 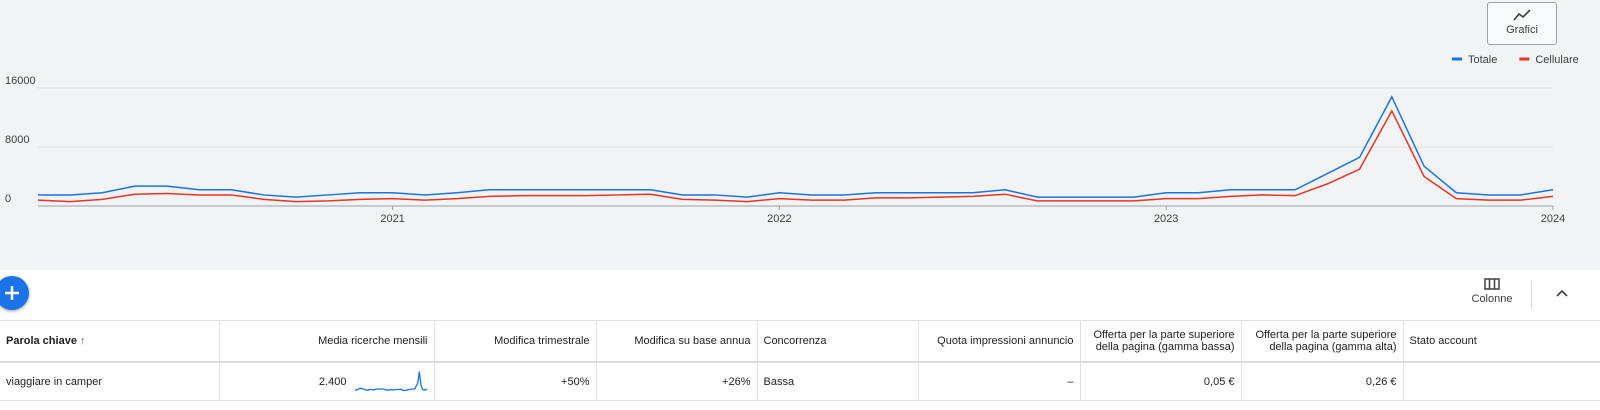 What do you see at coordinates (1531, 295) in the screenshot?
I see `divider` at bounding box center [1531, 295].